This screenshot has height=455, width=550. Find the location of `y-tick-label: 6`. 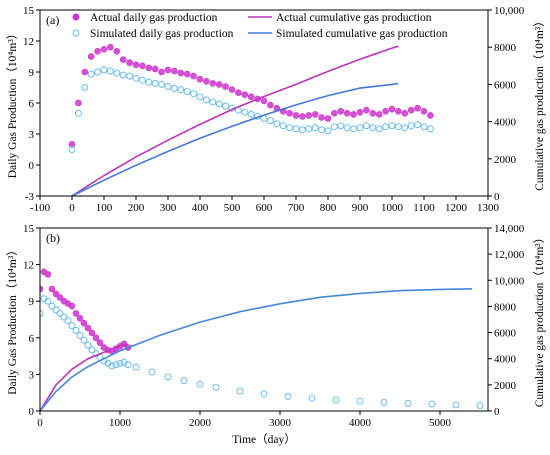

y-tick-label: 6 is located at coordinates (32, 339).